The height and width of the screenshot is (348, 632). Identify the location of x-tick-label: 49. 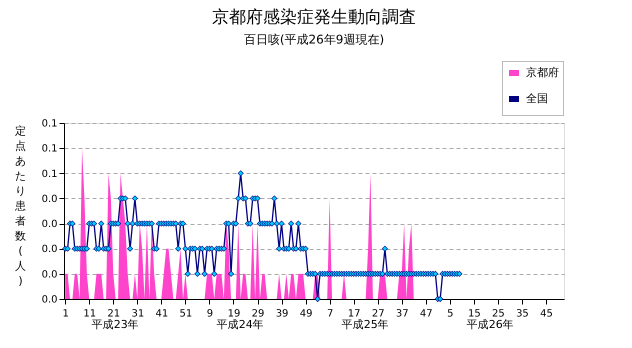
(306, 314).